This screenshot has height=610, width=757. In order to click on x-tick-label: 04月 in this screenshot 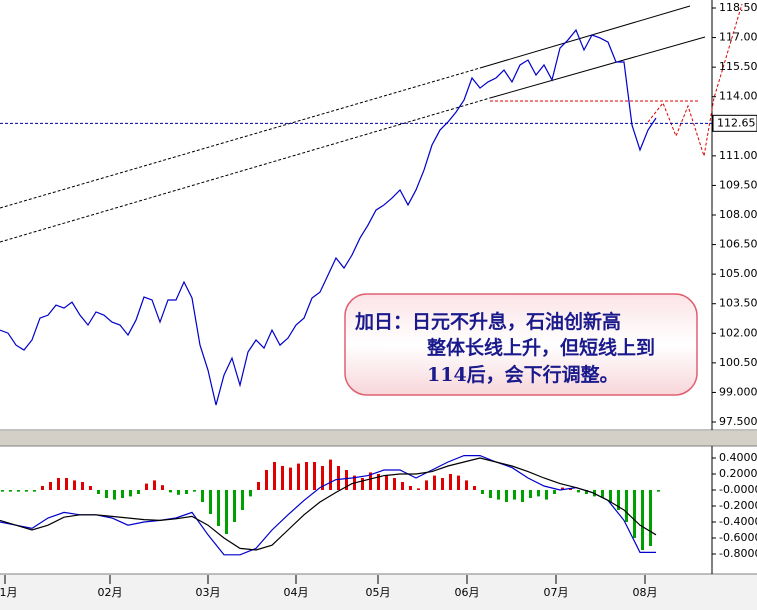, I will do `click(296, 592)`.